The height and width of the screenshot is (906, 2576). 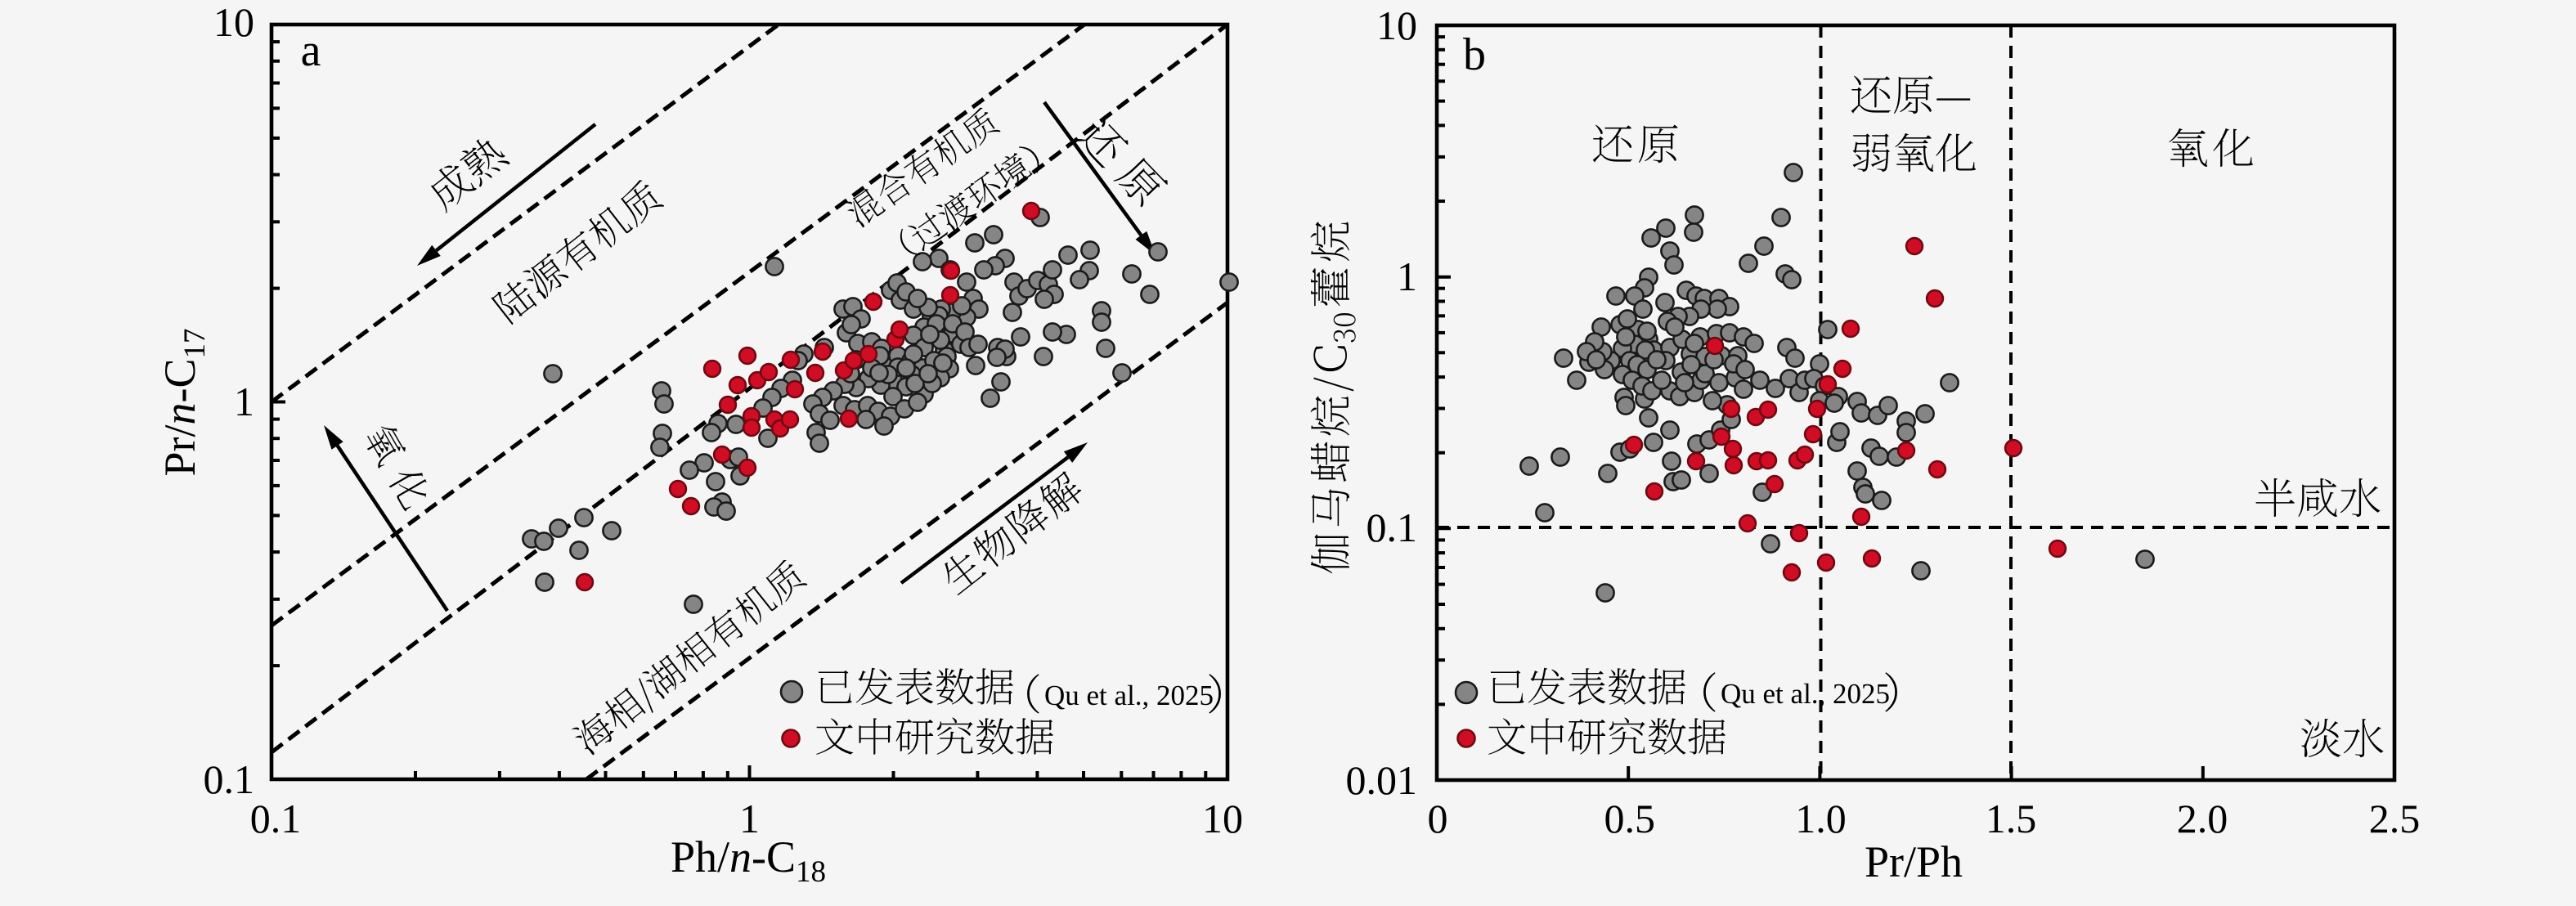 I want to click on svg-text: 0, so click(x=1438, y=818).